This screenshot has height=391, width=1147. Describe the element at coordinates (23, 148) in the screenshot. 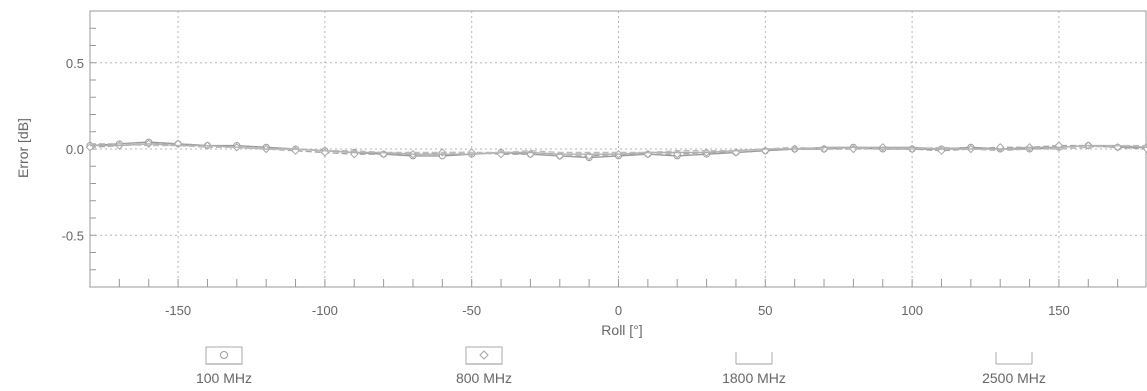

I see `y-axis-label: Error [dB]` at that location.